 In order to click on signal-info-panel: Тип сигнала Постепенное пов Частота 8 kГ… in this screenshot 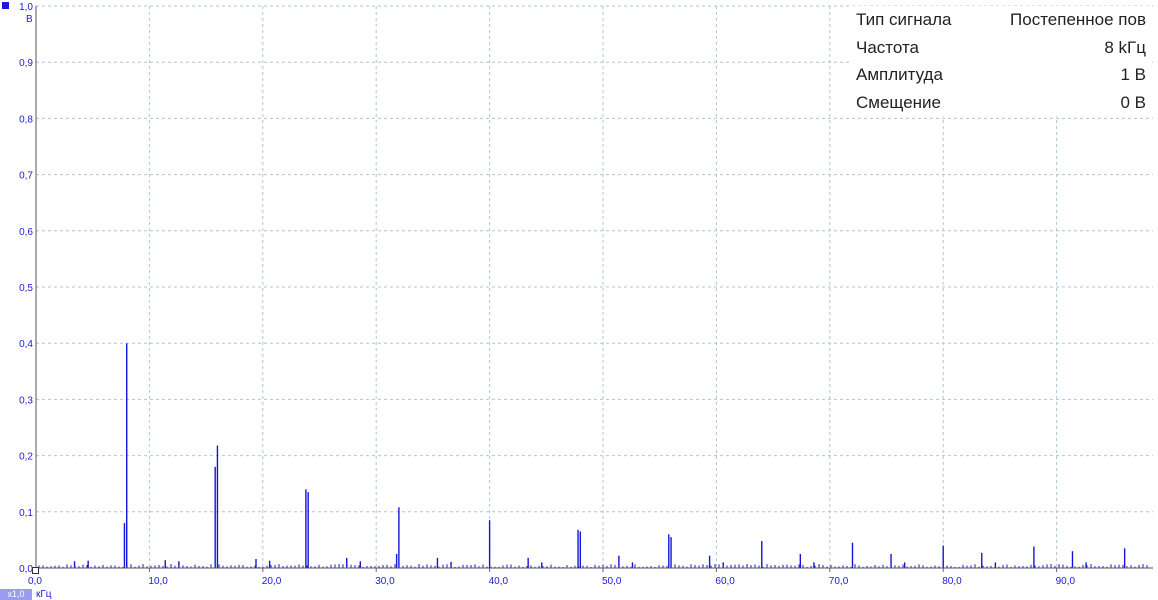, I will do `click(1000, 61)`.